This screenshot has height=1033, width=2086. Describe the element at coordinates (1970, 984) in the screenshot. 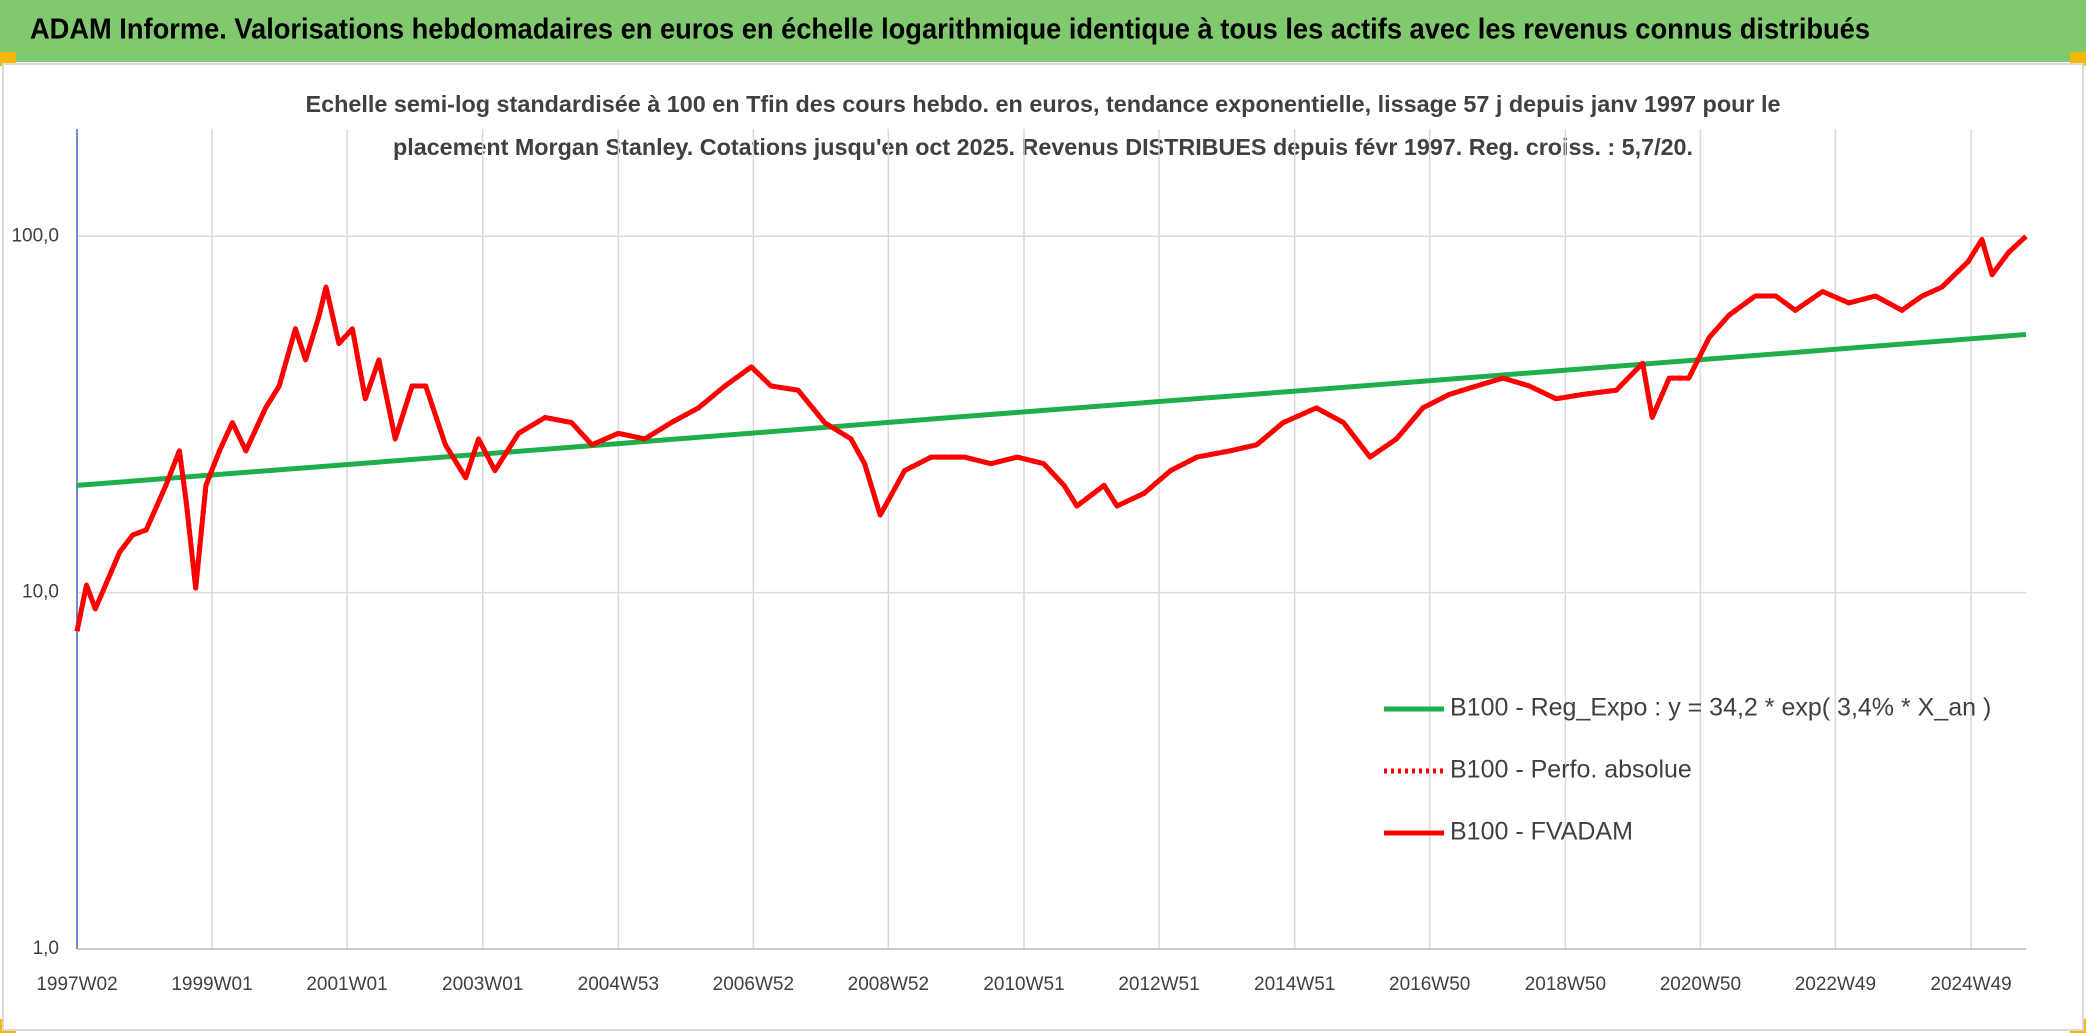

I see `x-tick-label: 2024W49` at that location.